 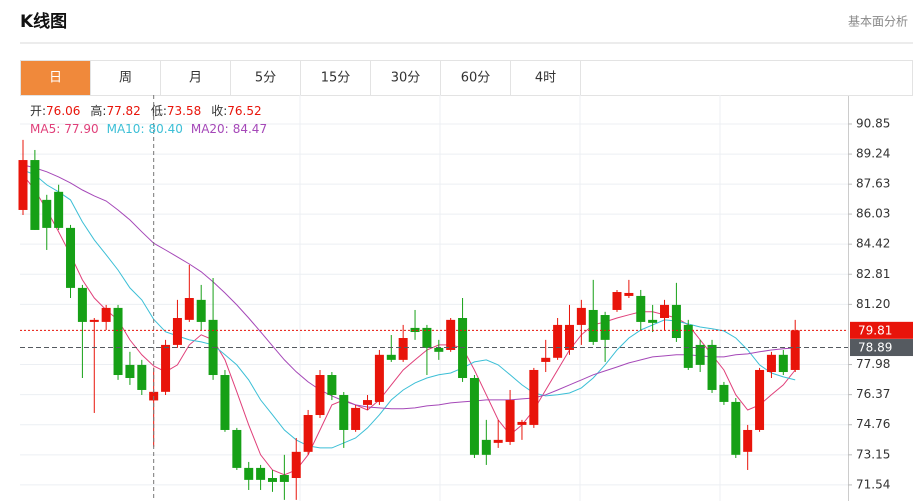 I want to click on tab-label: 月, so click(x=195, y=78).